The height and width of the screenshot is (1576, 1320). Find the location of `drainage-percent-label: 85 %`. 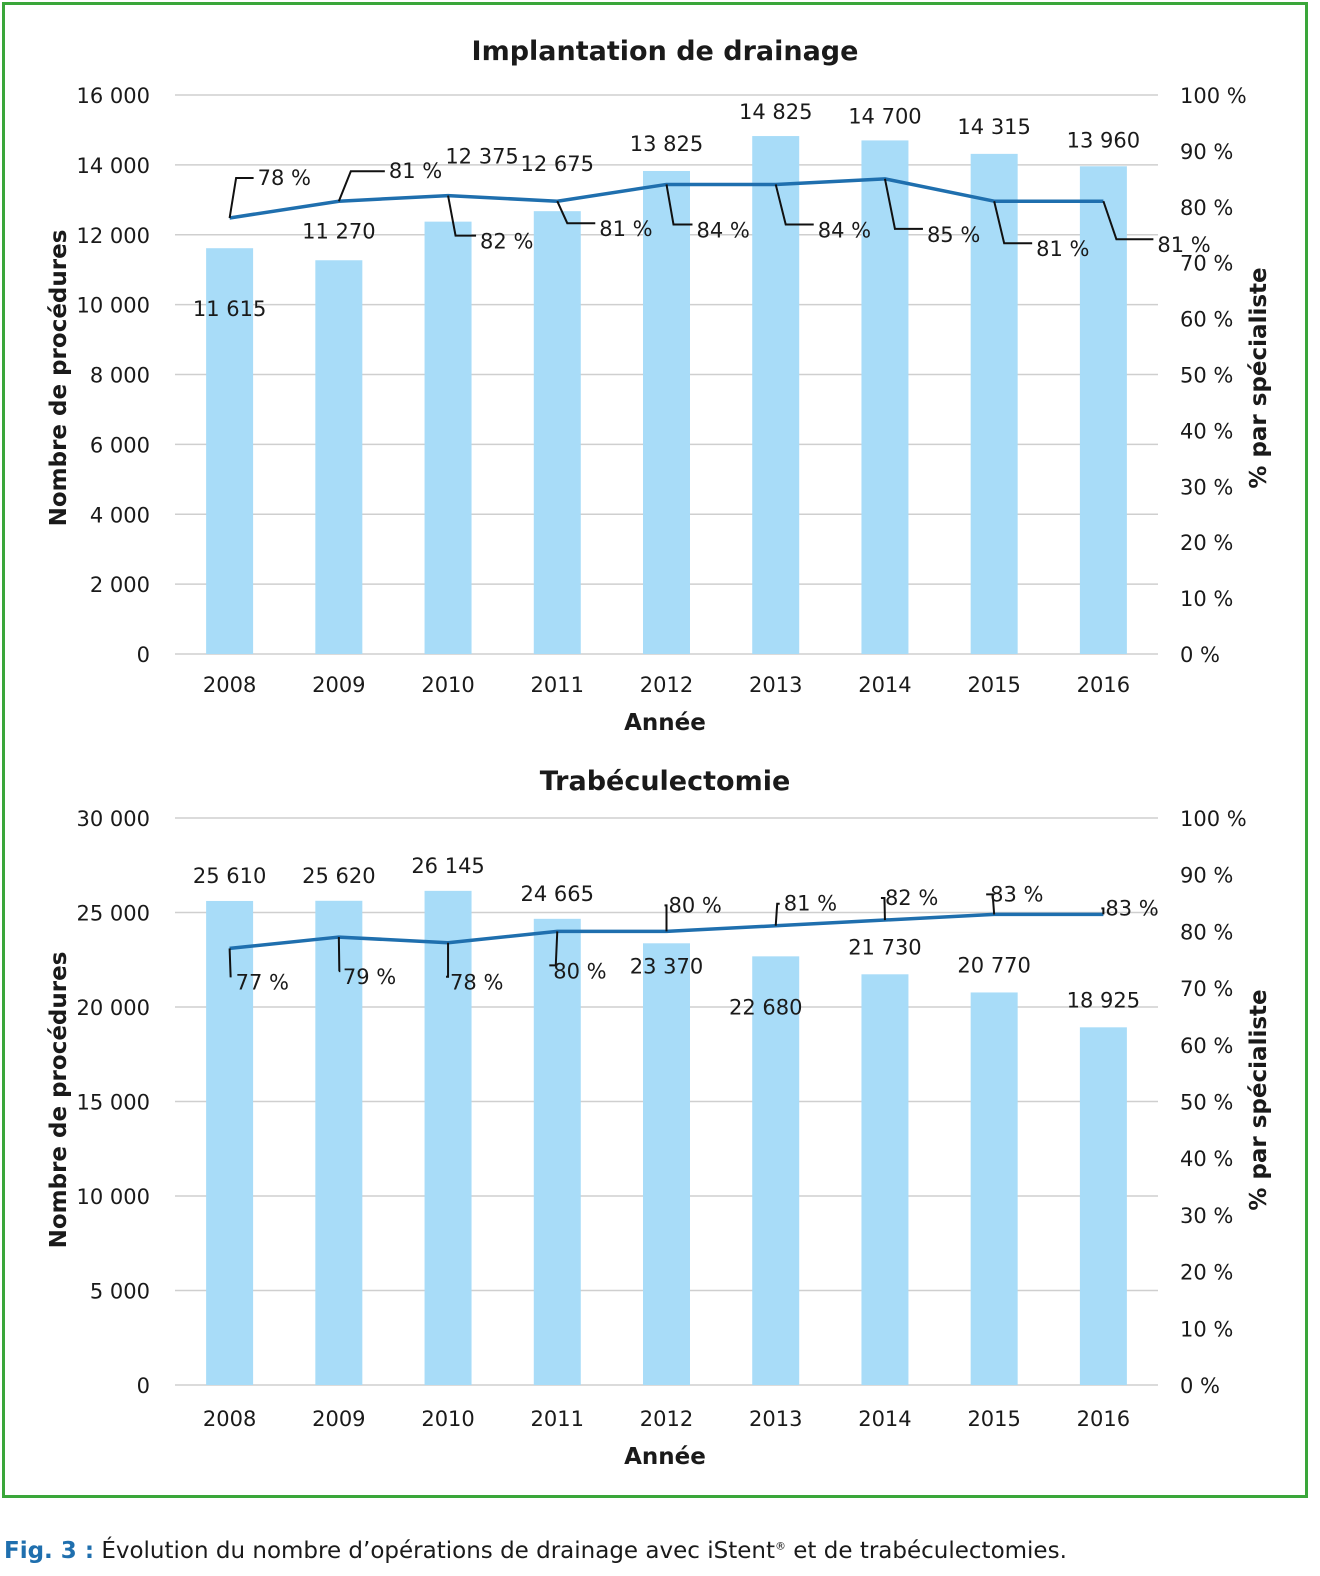

drainage-percent-label: 85 % is located at coordinates (953, 235).